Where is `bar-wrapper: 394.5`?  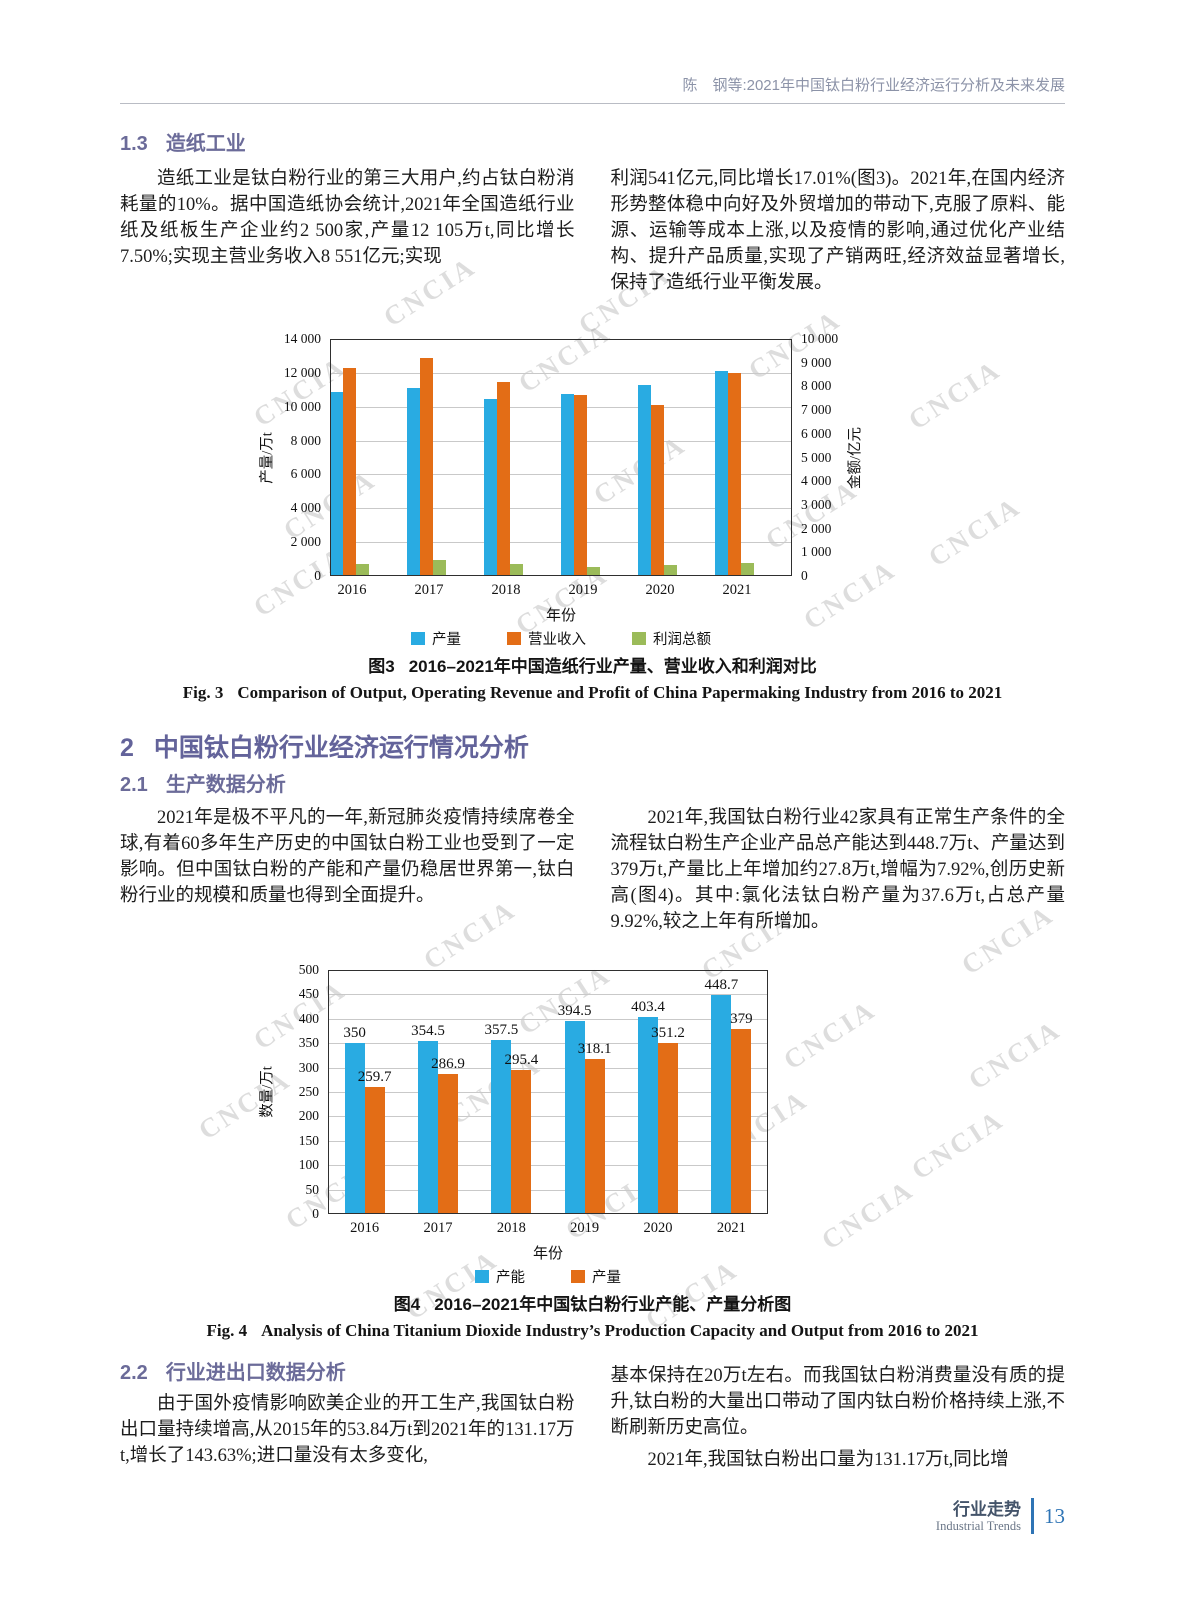 bar-wrapper: 394.5 is located at coordinates (575, 1092).